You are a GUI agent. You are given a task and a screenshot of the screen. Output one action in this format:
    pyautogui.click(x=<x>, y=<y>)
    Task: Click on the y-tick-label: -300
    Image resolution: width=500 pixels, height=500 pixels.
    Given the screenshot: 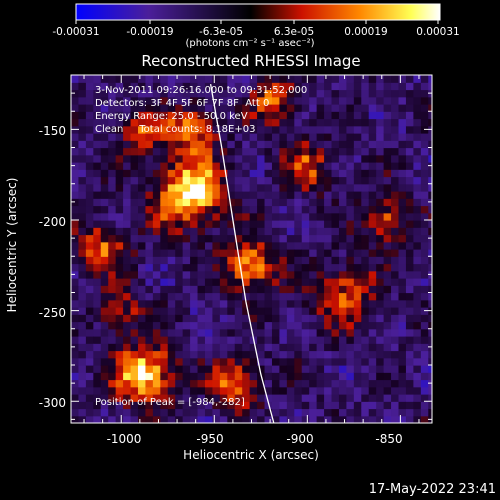 What is the action you would take?
    pyautogui.click(x=52, y=403)
    